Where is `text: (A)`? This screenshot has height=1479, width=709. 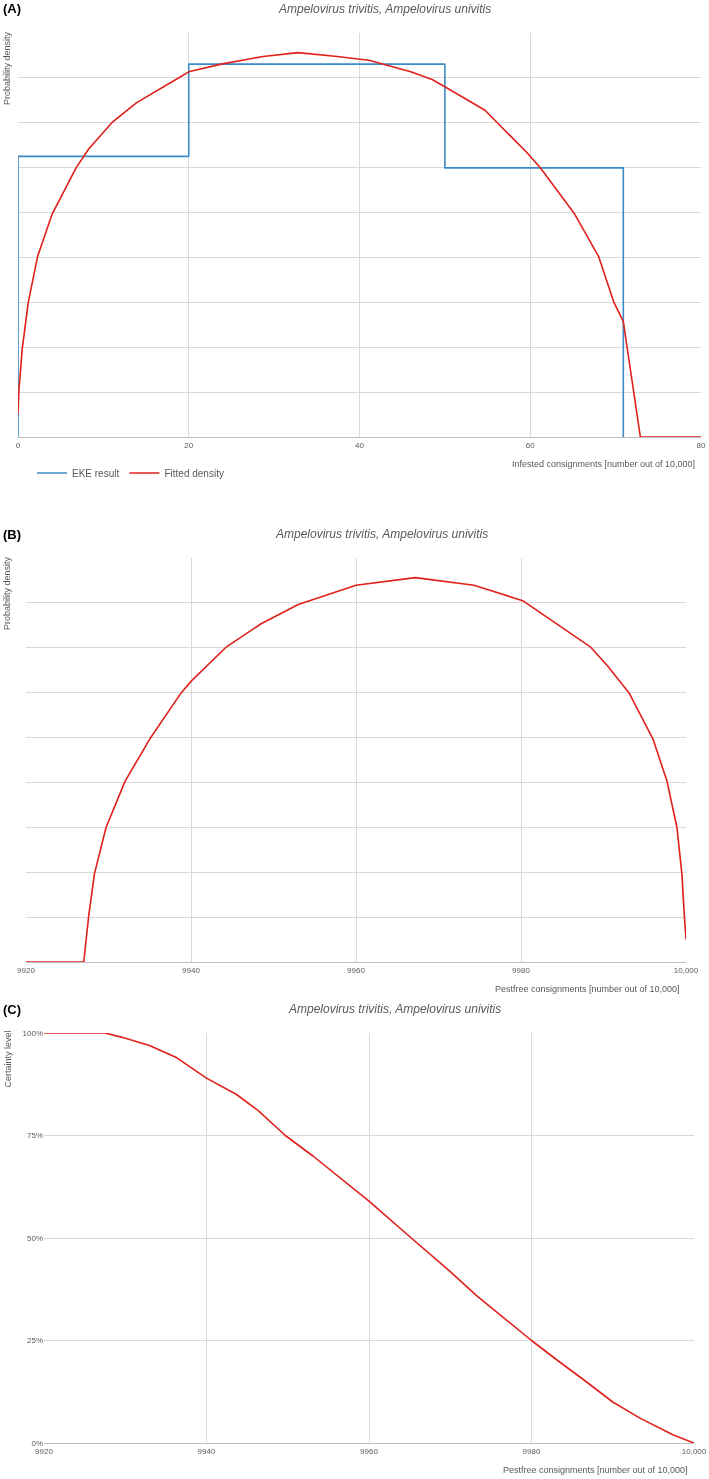 text: (A) is located at coordinates (12, 8).